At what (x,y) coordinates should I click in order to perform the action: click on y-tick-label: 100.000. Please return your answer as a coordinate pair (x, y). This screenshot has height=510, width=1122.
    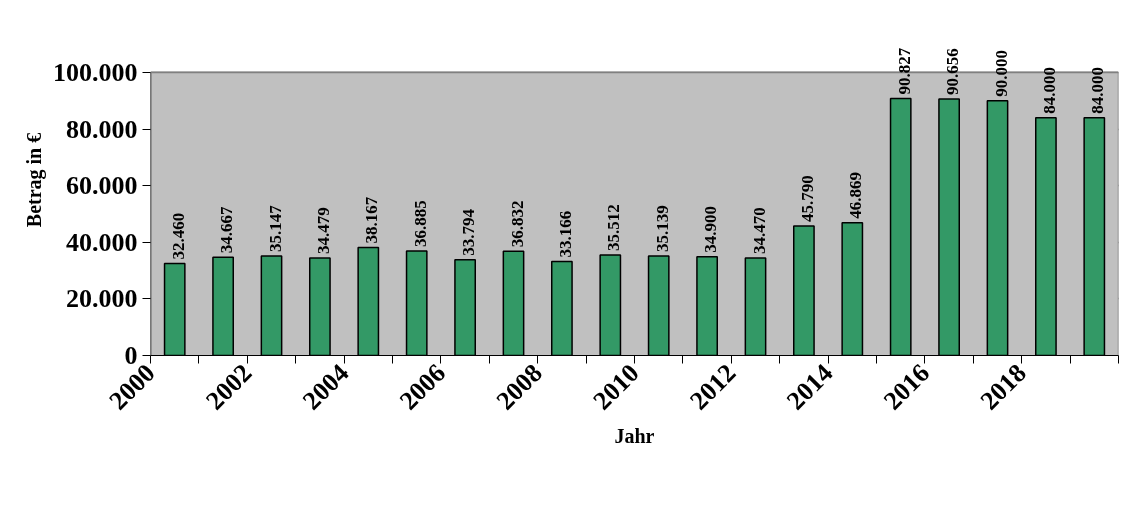
    Looking at the image, I should click on (95, 72).